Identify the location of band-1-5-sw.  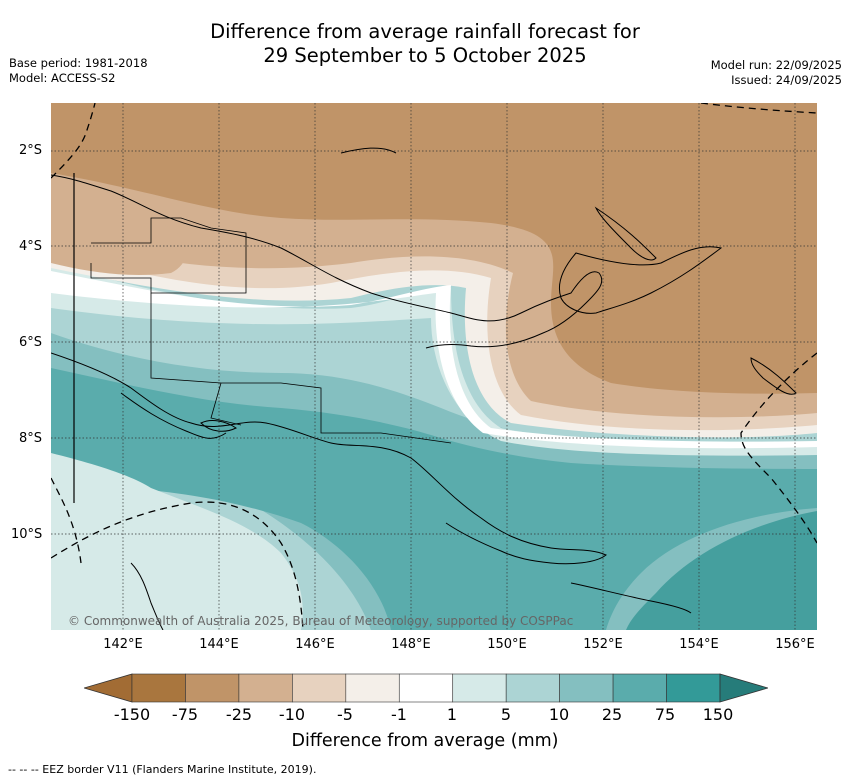
(177, 541).